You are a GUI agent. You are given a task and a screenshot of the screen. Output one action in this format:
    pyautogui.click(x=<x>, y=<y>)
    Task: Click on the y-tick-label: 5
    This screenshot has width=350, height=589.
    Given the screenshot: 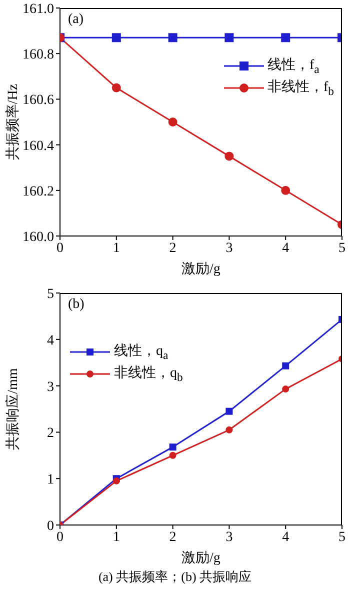 What is the action you would take?
    pyautogui.click(x=50, y=294)
    